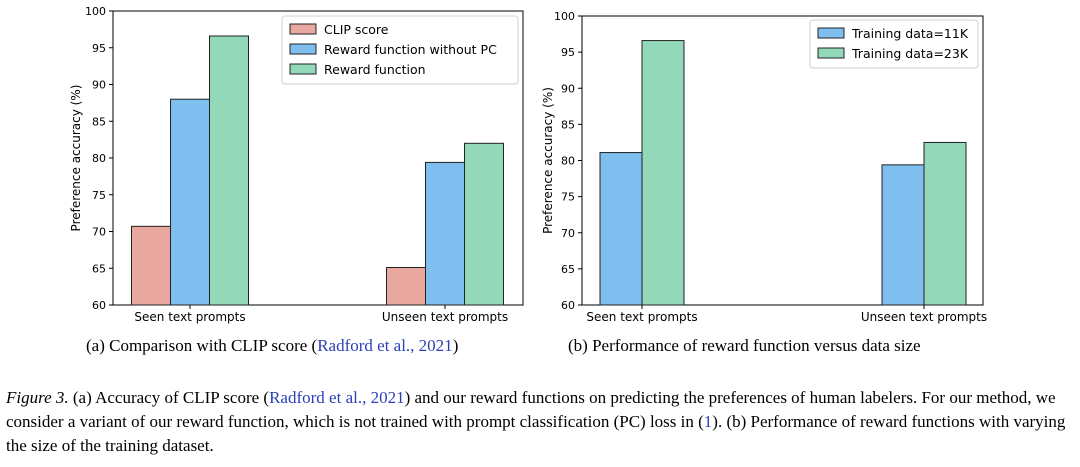 The width and height of the screenshot is (1080, 467). I want to click on legend-label: Training data=11K, so click(910, 33).